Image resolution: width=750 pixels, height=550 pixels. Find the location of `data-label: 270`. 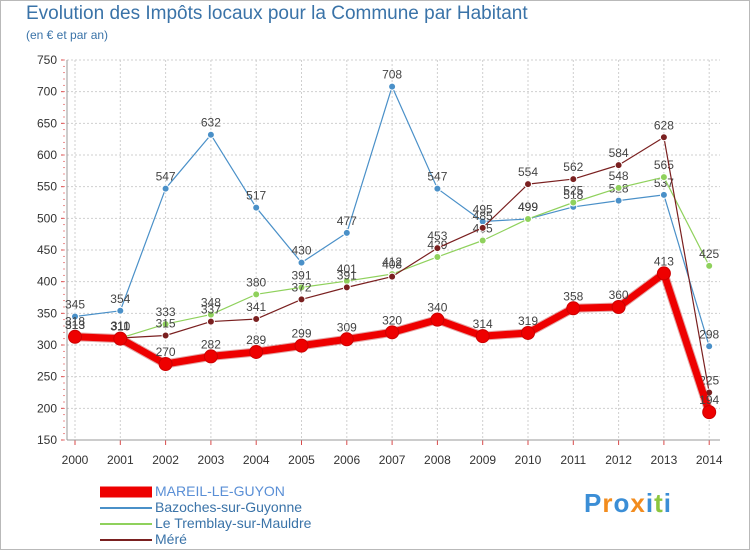

data-label: 270 is located at coordinates (166, 352).